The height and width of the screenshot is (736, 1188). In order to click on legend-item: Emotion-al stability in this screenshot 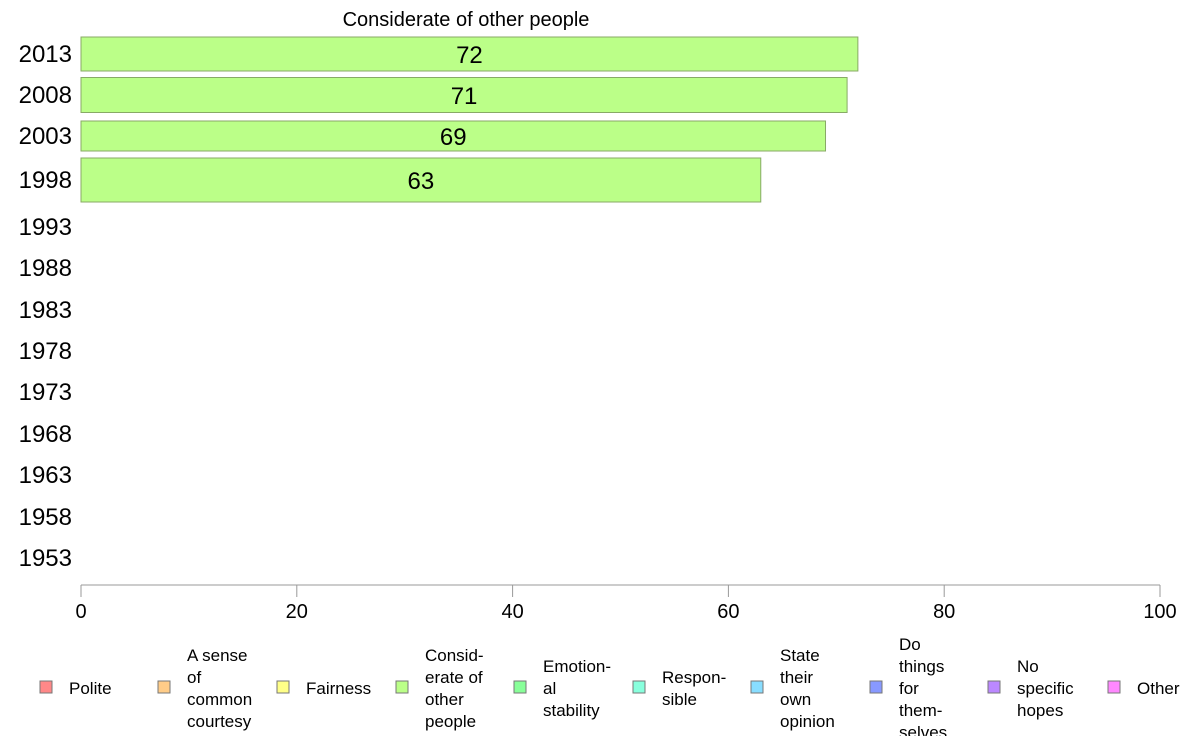, I will do `click(562, 688)`.